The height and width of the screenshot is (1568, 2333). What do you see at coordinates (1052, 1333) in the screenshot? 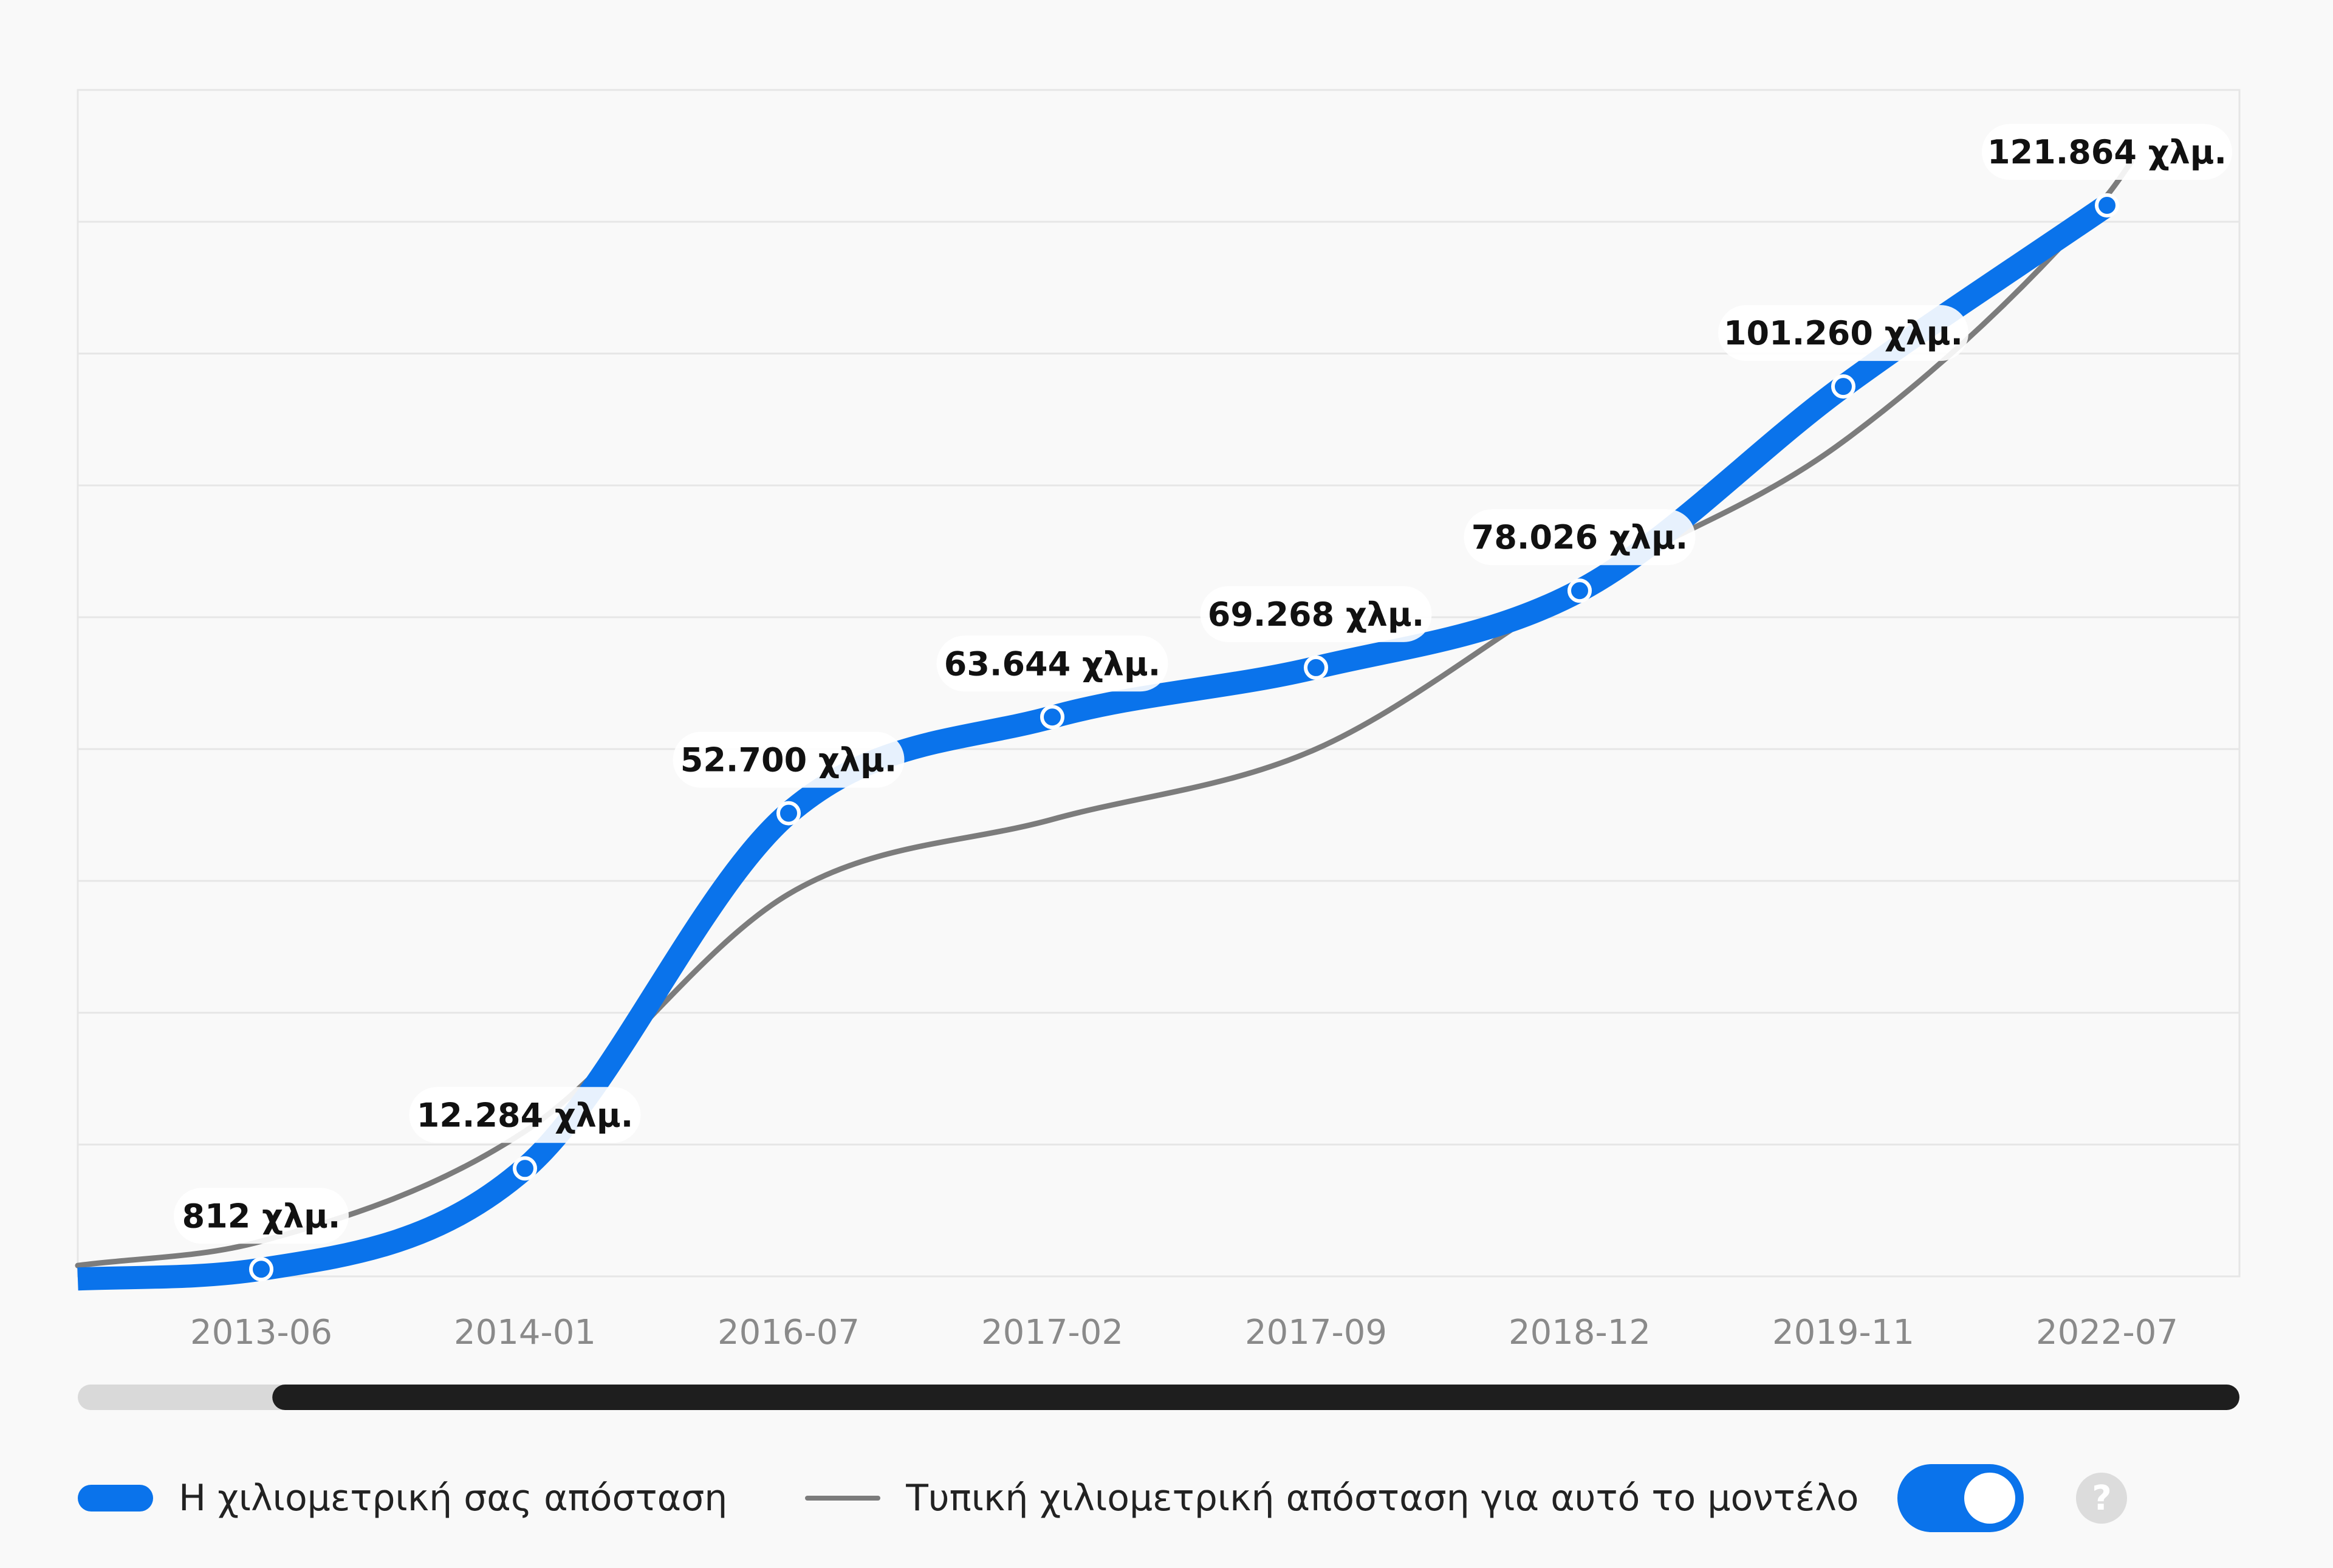
I see `x-tick-label: 2017-02` at bounding box center [1052, 1333].